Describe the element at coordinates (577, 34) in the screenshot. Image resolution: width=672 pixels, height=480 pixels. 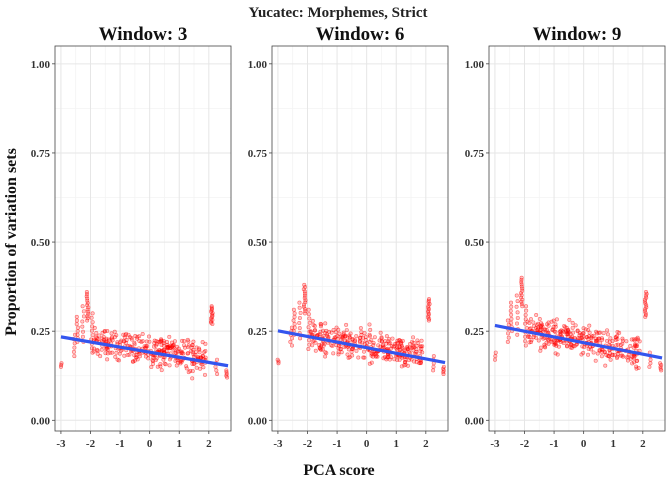
I see `panel-title: Window: 9` at that location.